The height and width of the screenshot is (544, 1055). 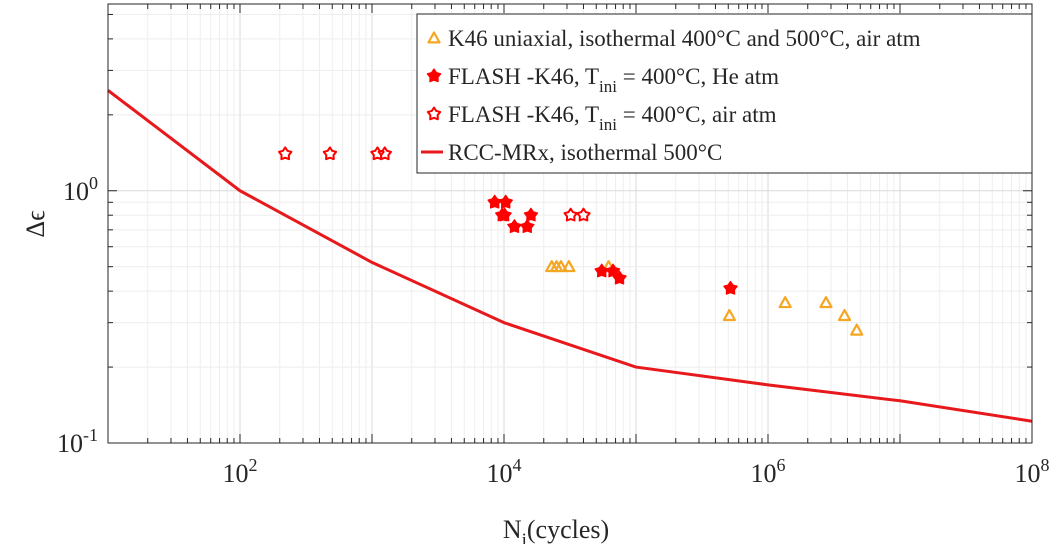 I want to click on x-tick-label: 10⁶, so click(x=768, y=471).